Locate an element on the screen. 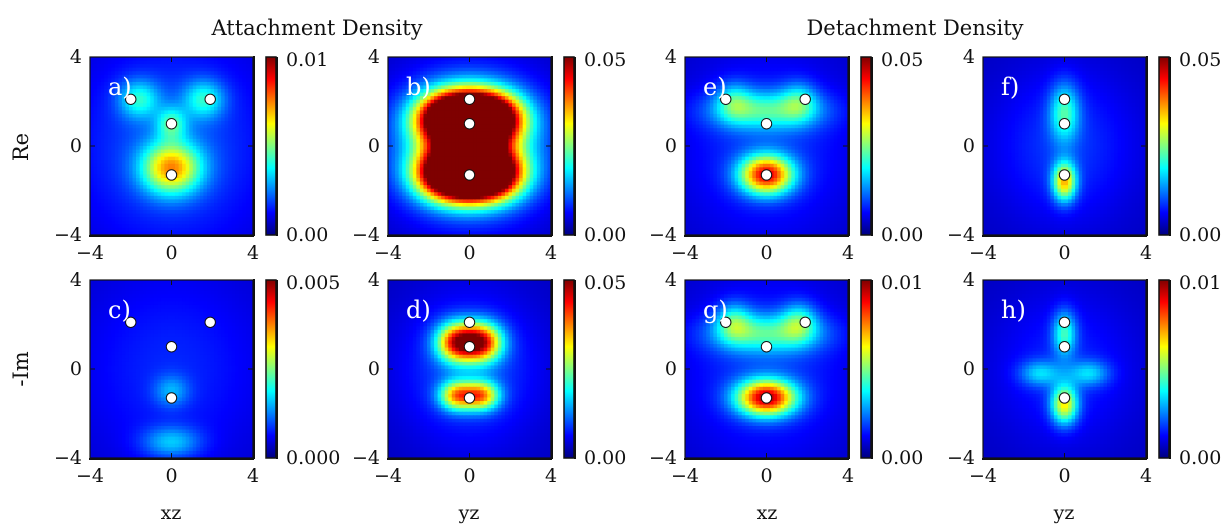 Image resolution: width=1221 pixels, height=525 pixels. y-tick-label-panel-a: 4 is located at coordinates (76, 57).